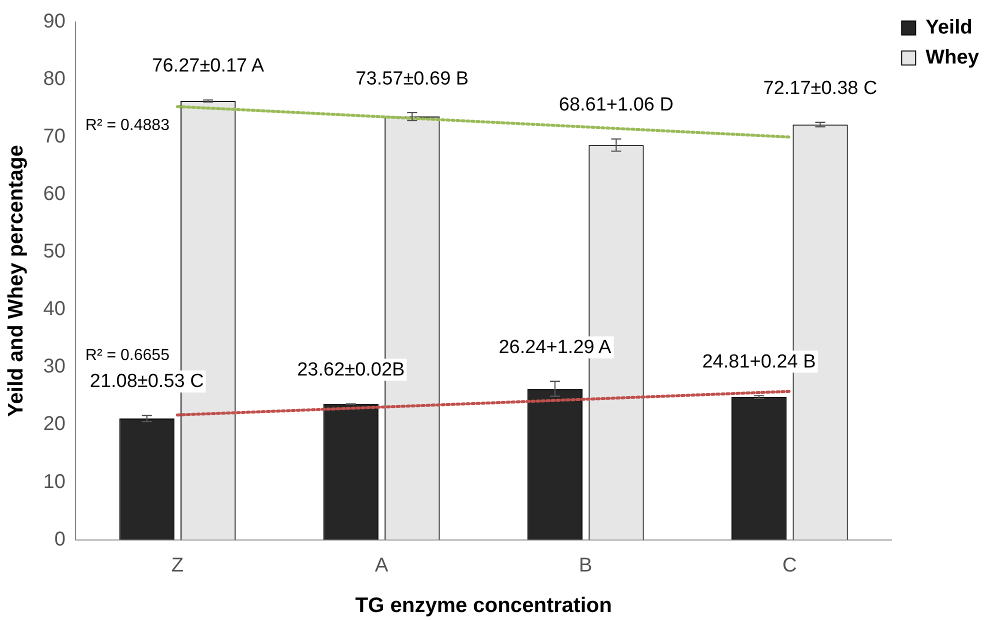 The height and width of the screenshot is (621, 993). I want to click on y-tick-label: 0, so click(60, 539).